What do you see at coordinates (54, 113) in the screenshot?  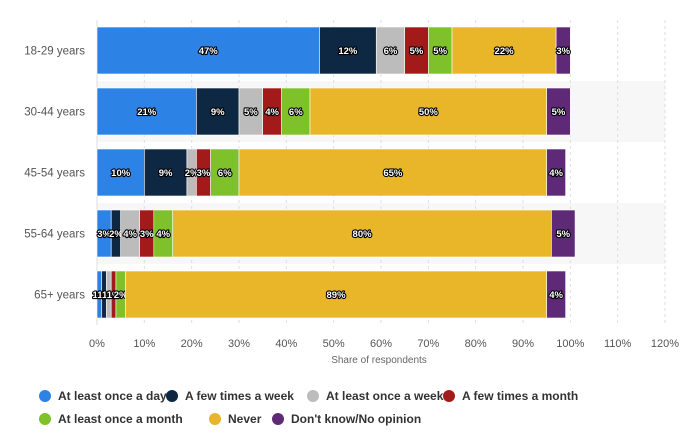 I see `category-label: 30-44 years` at bounding box center [54, 113].